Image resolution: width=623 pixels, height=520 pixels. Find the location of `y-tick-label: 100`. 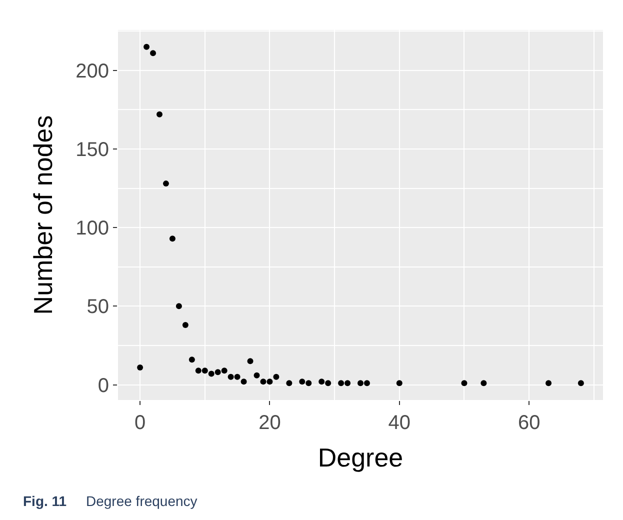

y-tick-label: 100 is located at coordinates (92, 229).